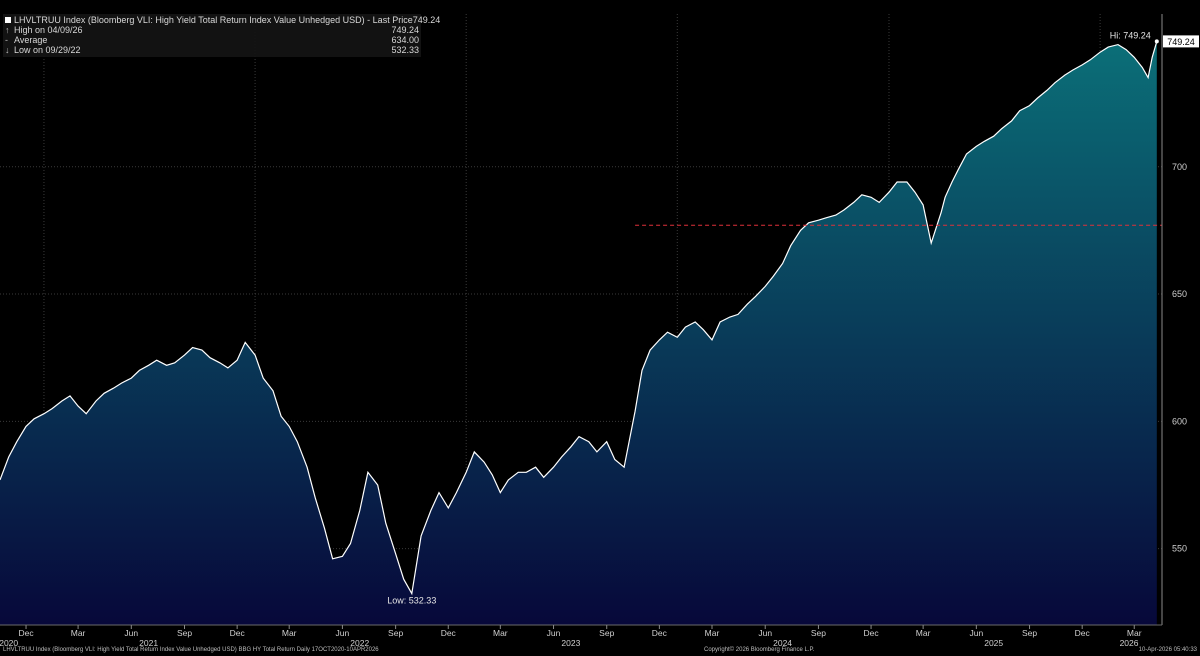  What do you see at coordinates (359, 643) in the screenshot?
I see `x-year-label: 2022` at bounding box center [359, 643].